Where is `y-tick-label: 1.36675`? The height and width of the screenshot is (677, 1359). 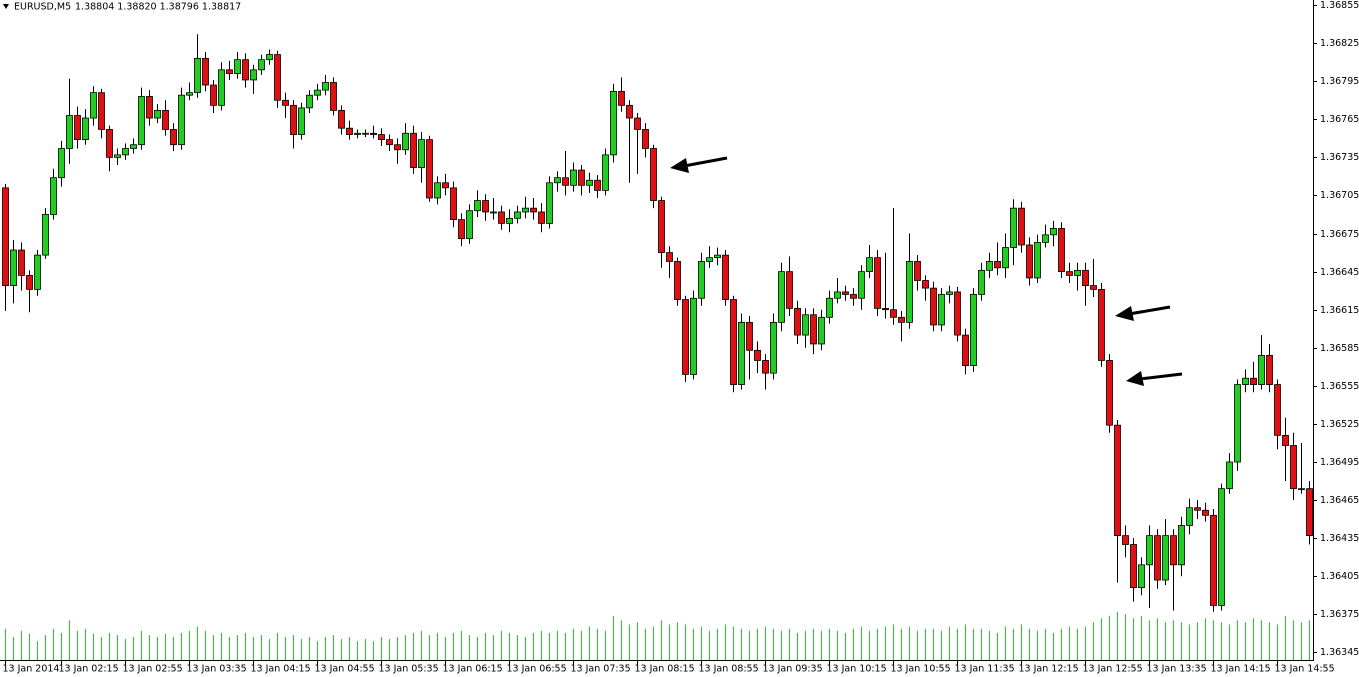
y-tick-label: 1.36675 is located at coordinates (1339, 234).